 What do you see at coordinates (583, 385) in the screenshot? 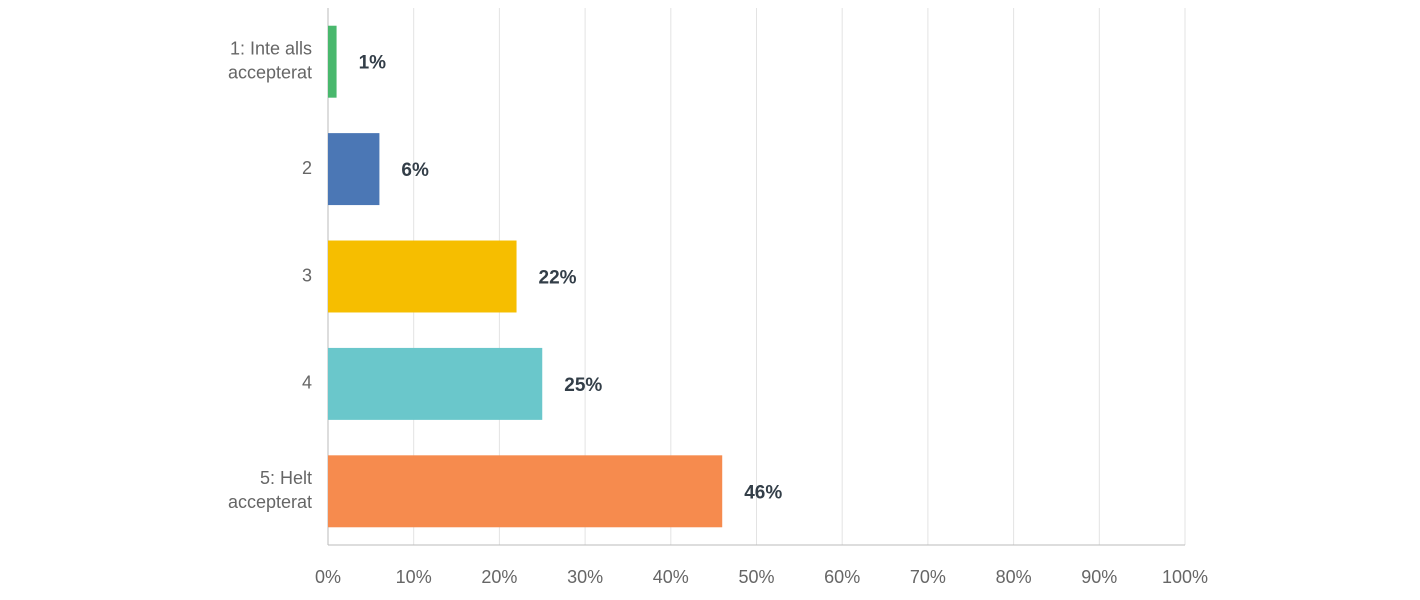
I see `value-label: 25%` at bounding box center [583, 385].